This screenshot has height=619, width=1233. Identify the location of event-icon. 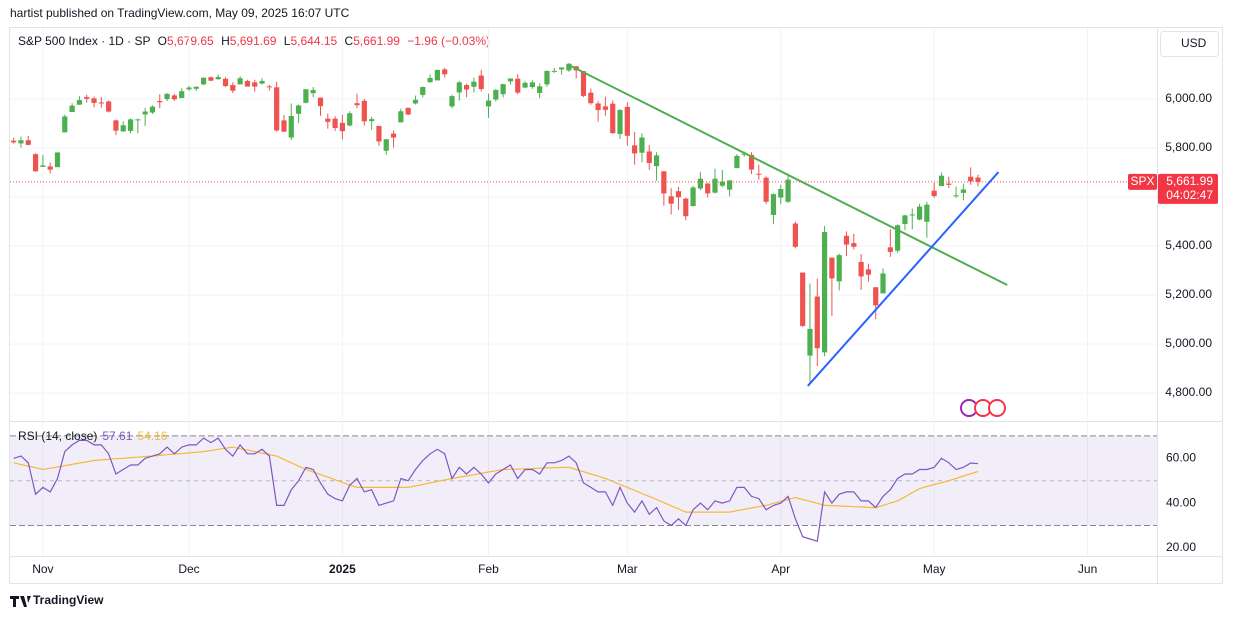
(997, 408).